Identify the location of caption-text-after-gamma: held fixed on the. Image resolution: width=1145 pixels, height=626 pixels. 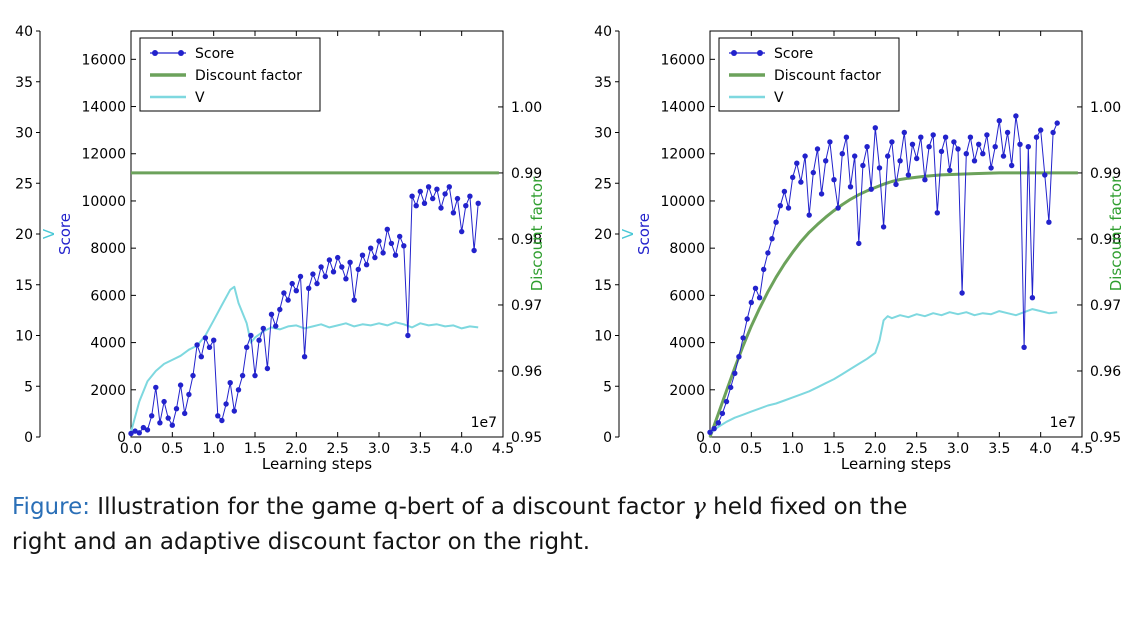
(806, 507).